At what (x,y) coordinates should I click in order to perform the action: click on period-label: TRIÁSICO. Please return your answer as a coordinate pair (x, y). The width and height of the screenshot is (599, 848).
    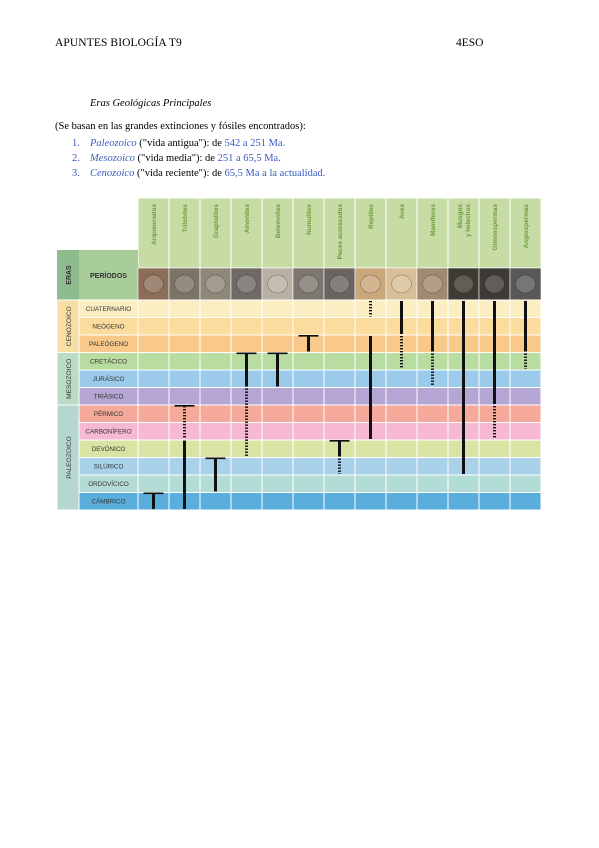
    Looking at the image, I should click on (109, 396).